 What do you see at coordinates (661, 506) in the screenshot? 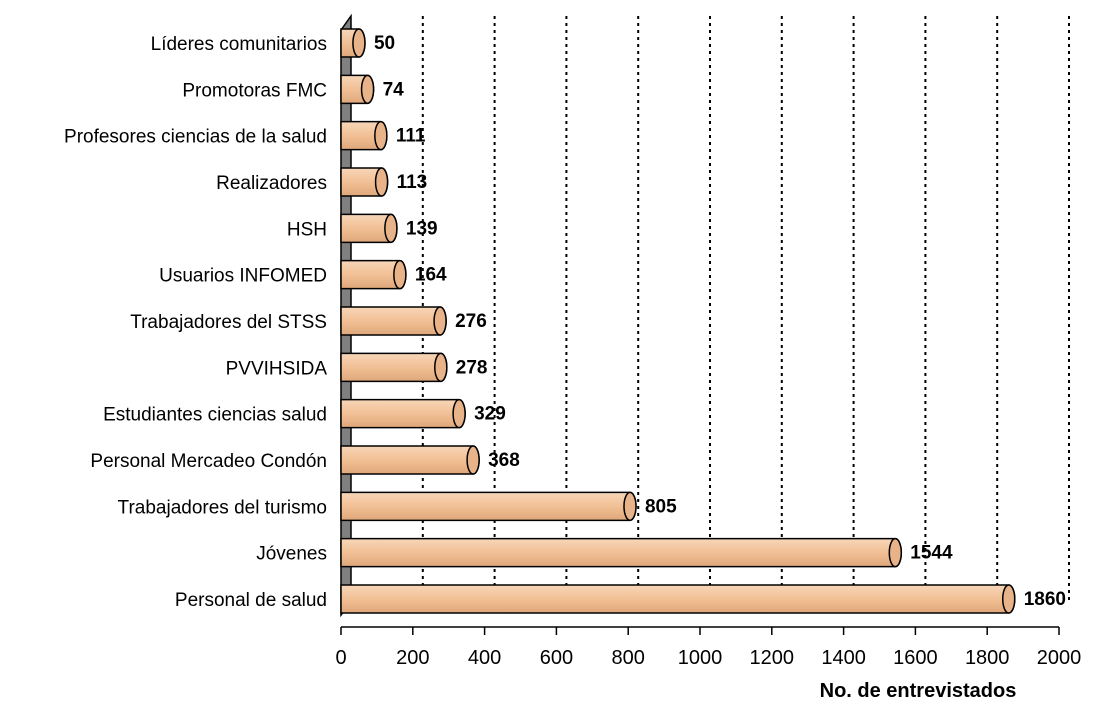
I see `data-label: 805` at bounding box center [661, 506].